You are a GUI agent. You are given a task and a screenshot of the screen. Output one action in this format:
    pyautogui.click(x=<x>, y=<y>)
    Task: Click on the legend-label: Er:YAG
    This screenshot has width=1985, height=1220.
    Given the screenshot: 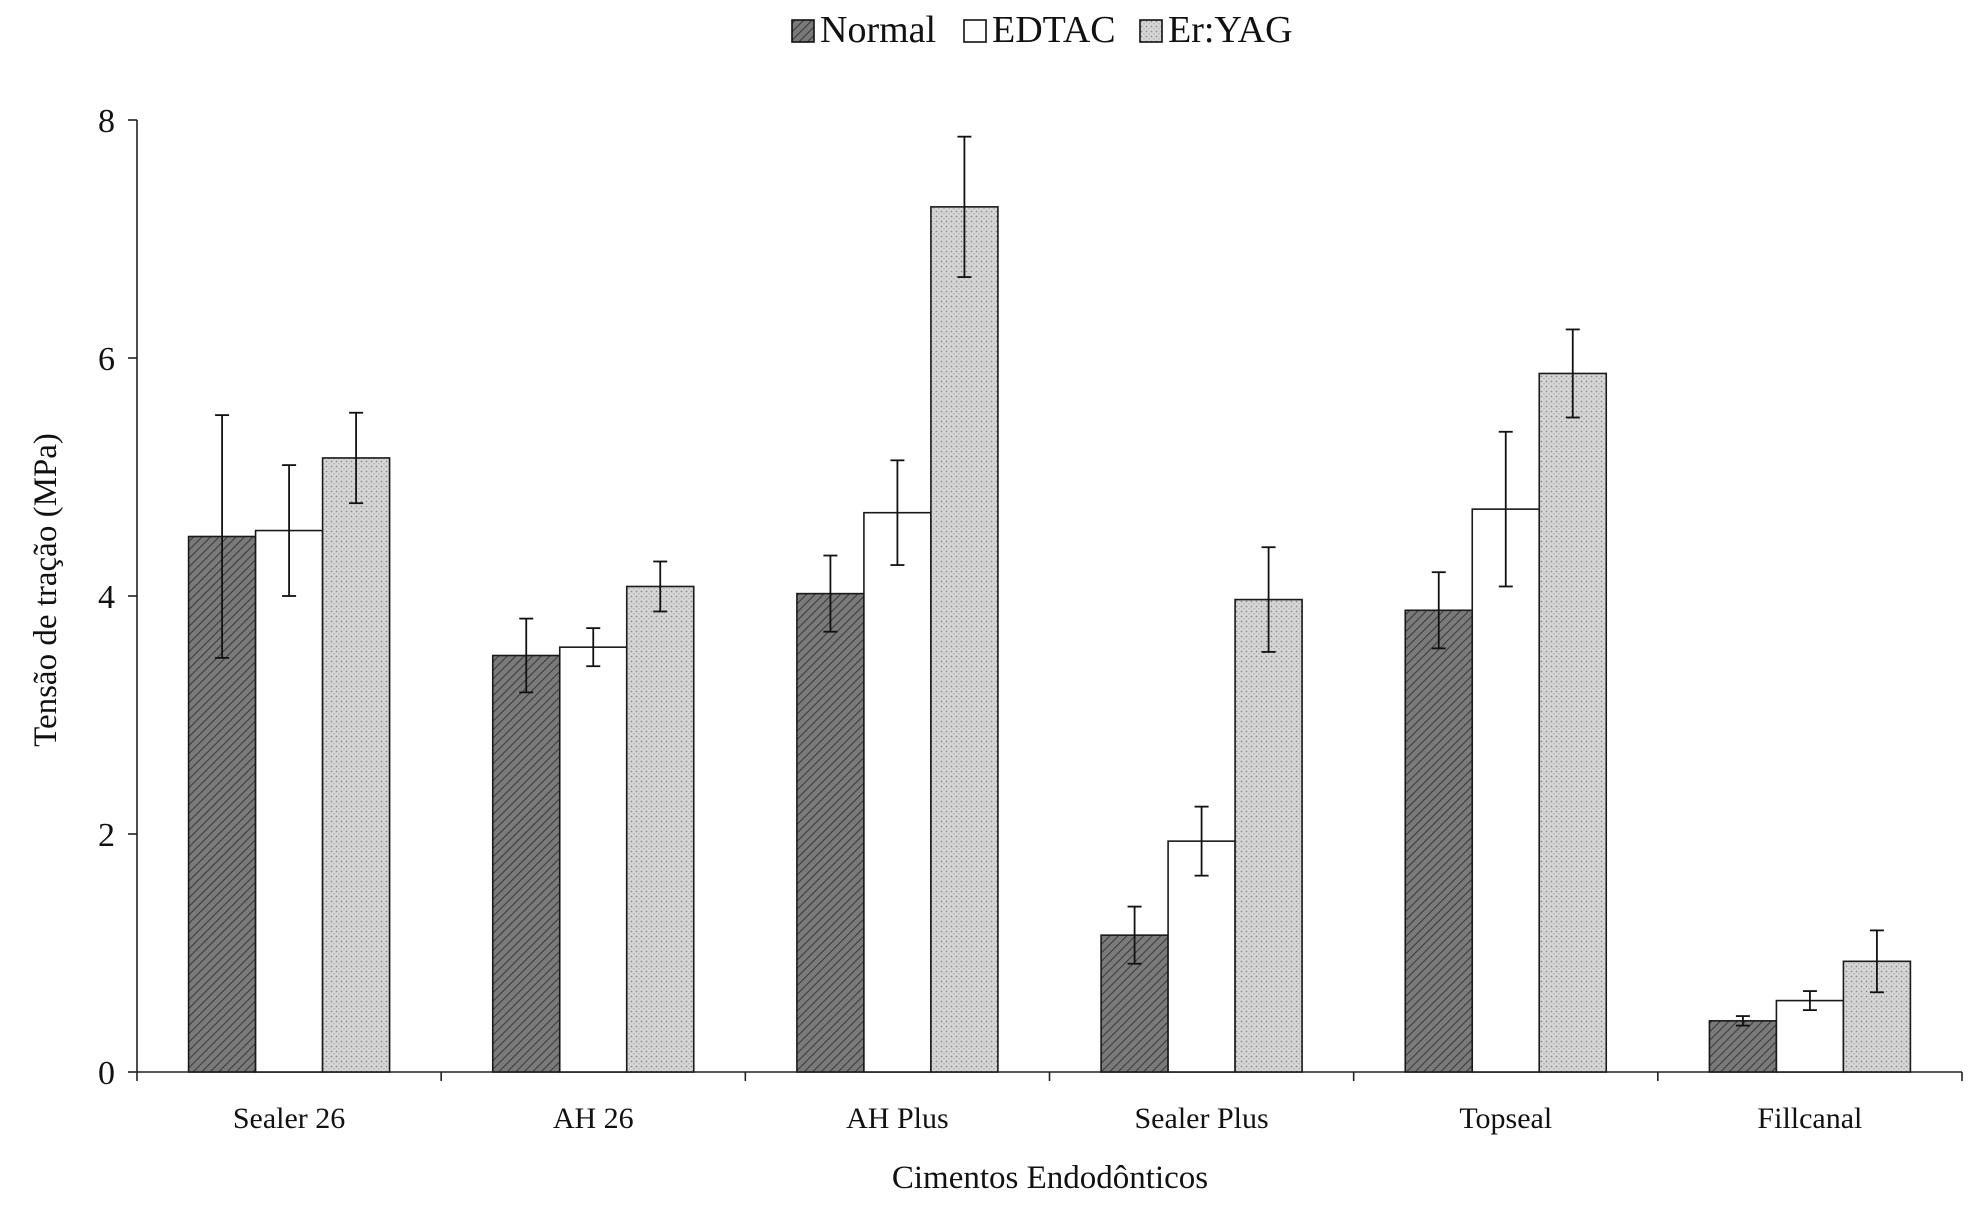 What is the action you would take?
    pyautogui.click(x=1230, y=30)
    